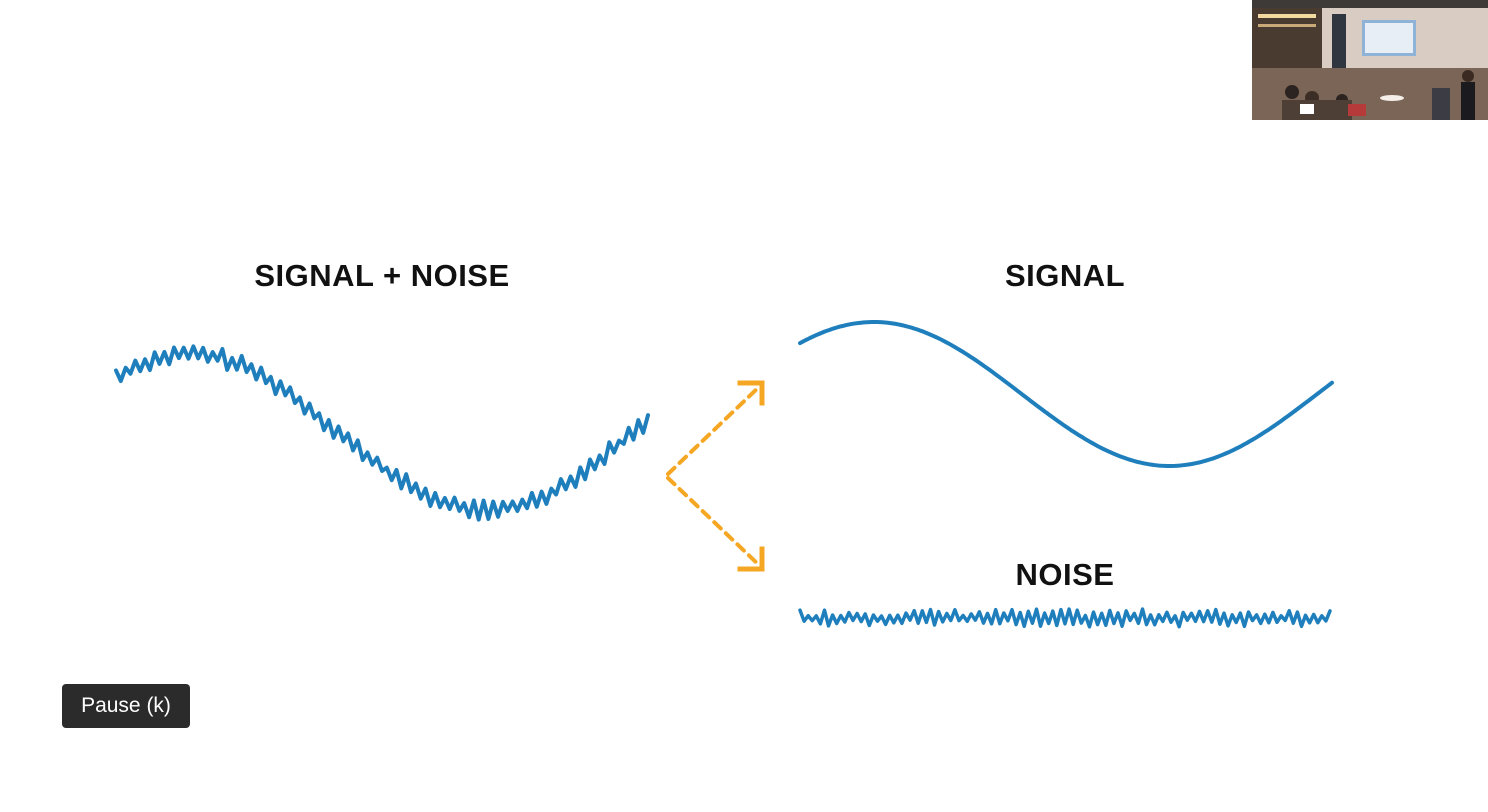  Describe the element at coordinates (382, 433) in the screenshot. I see `signal-plus-noise-wave` at that location.